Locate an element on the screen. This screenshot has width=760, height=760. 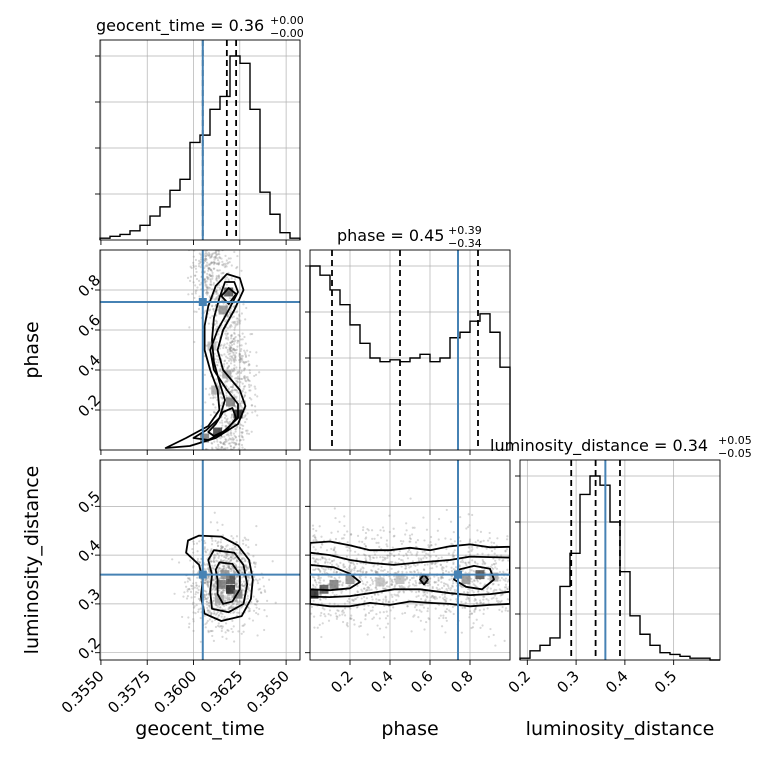
x-tick-label: 0.3550 is located at coordinates (83, 692).